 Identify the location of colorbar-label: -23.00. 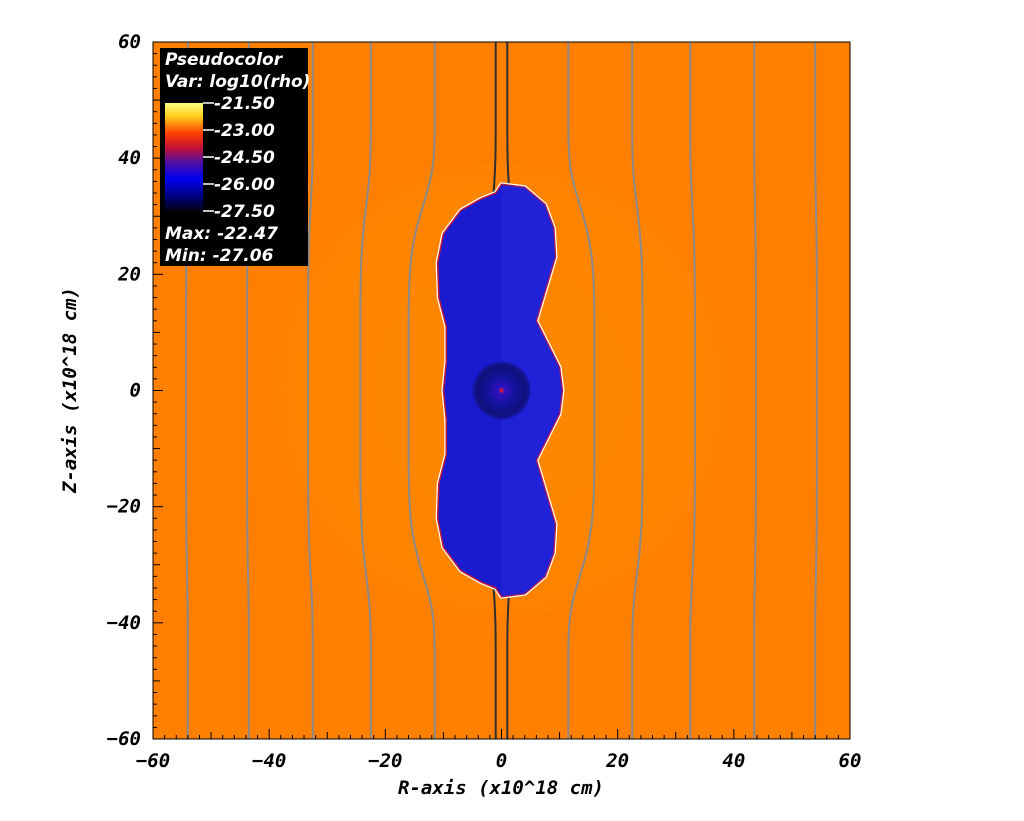
(244, 131).